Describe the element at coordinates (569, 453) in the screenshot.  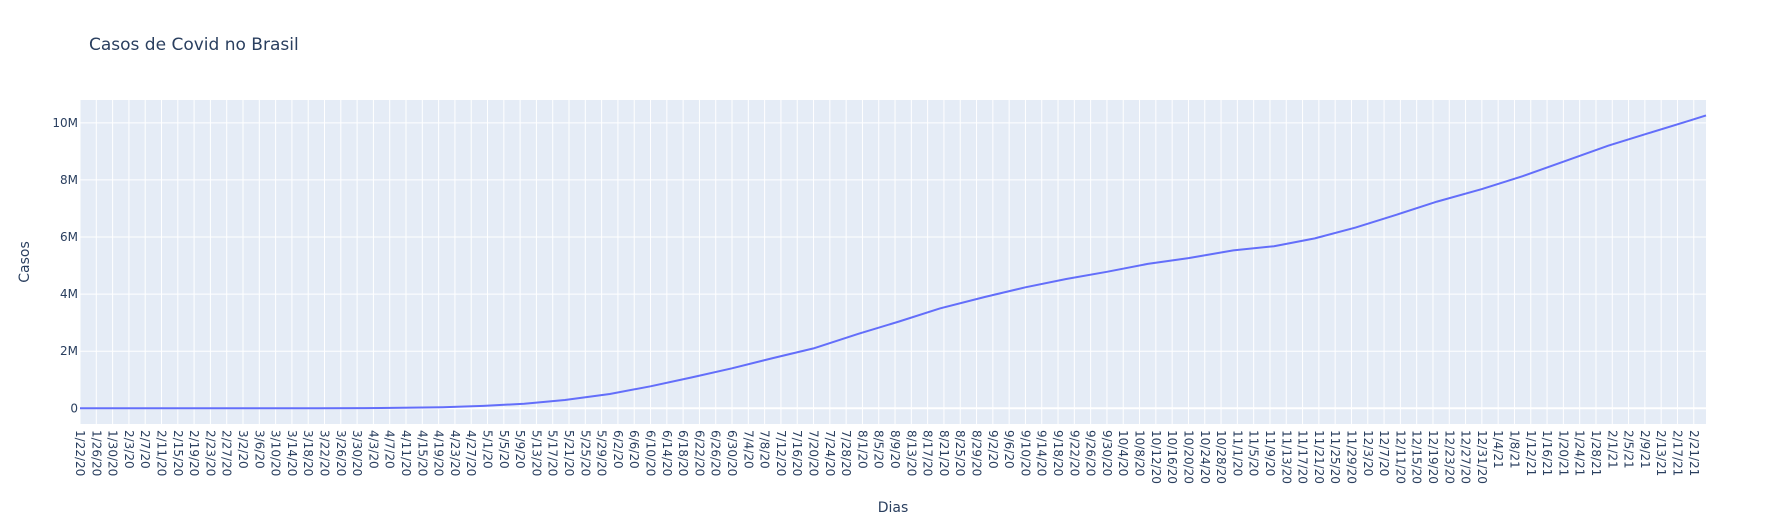
I see `x-tick-label: 5/21/20` at that location.